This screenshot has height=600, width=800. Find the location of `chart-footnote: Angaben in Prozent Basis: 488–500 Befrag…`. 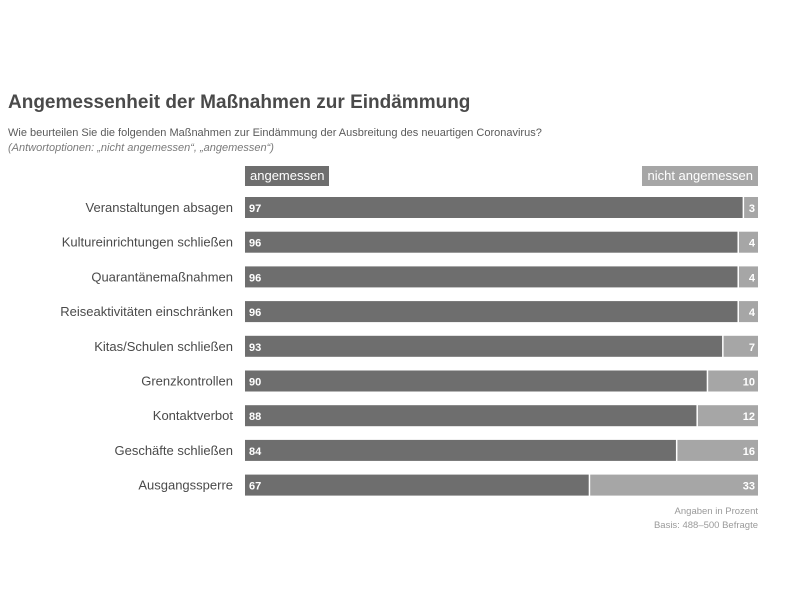

chart-footnote: Angaben in Prozent Basis: 488–500 Befrag… is located at coordinates (706, 519).